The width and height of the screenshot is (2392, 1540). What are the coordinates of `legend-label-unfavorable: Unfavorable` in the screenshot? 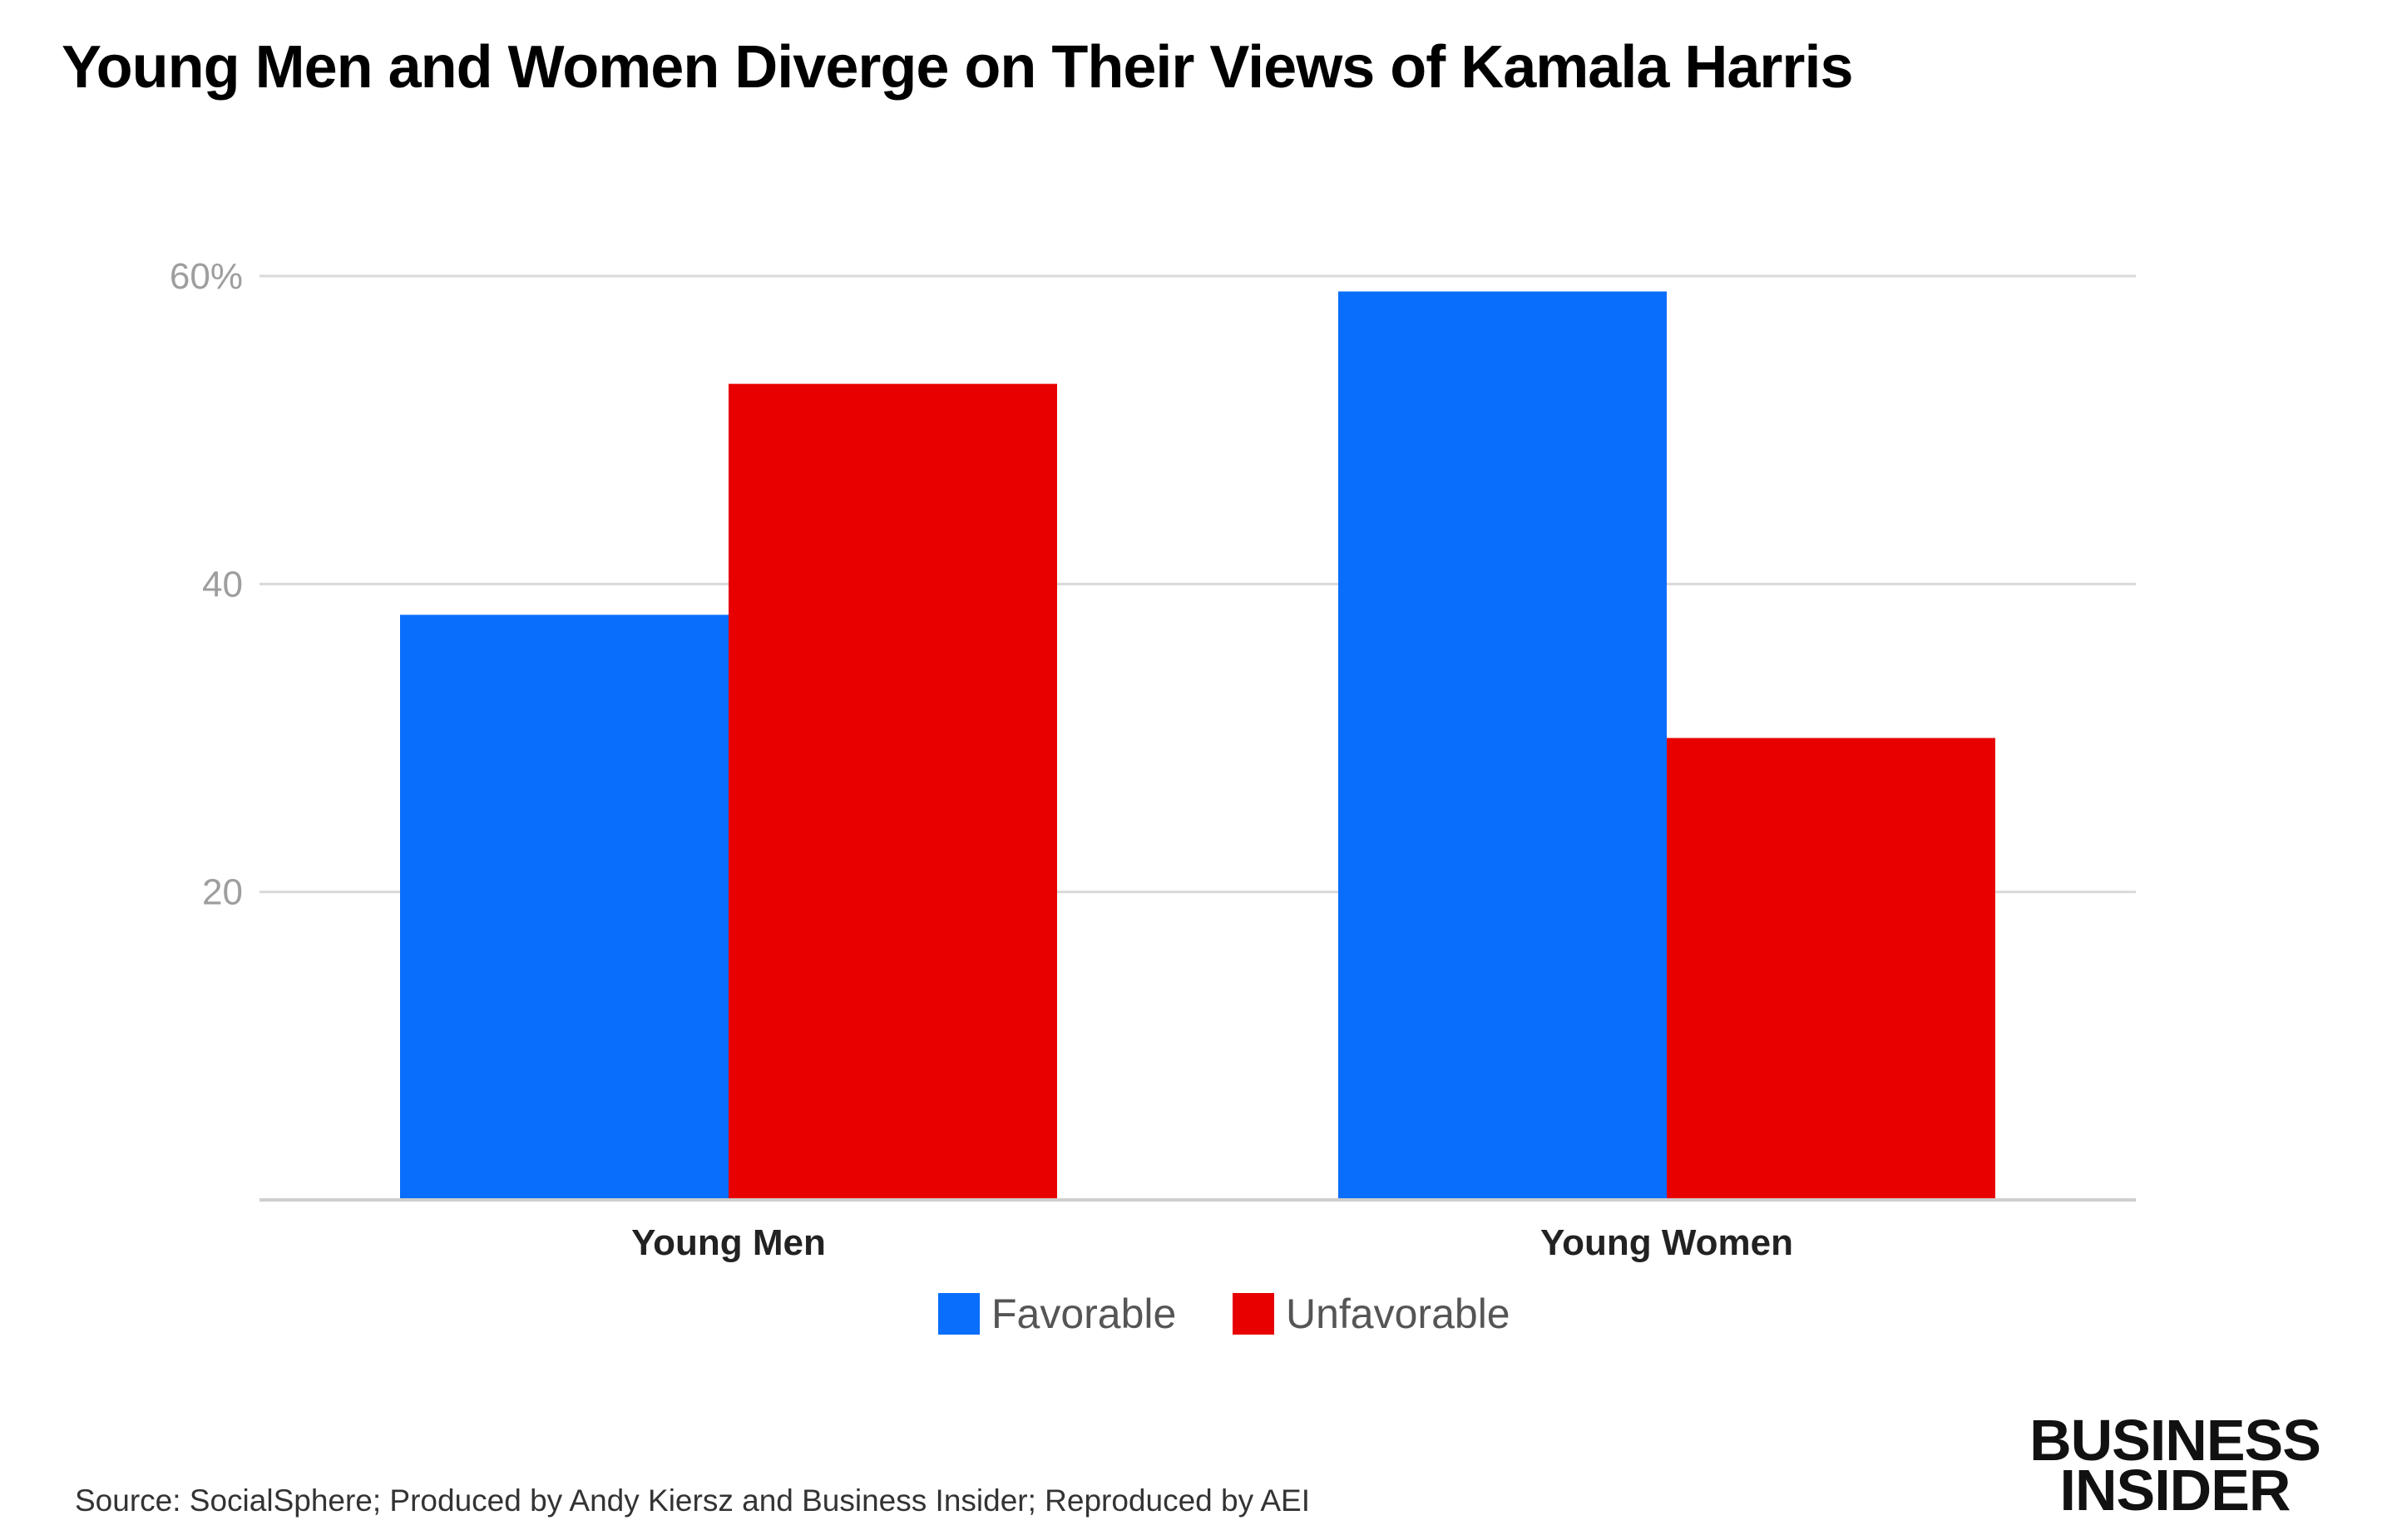 It's located at (1398, 1314).